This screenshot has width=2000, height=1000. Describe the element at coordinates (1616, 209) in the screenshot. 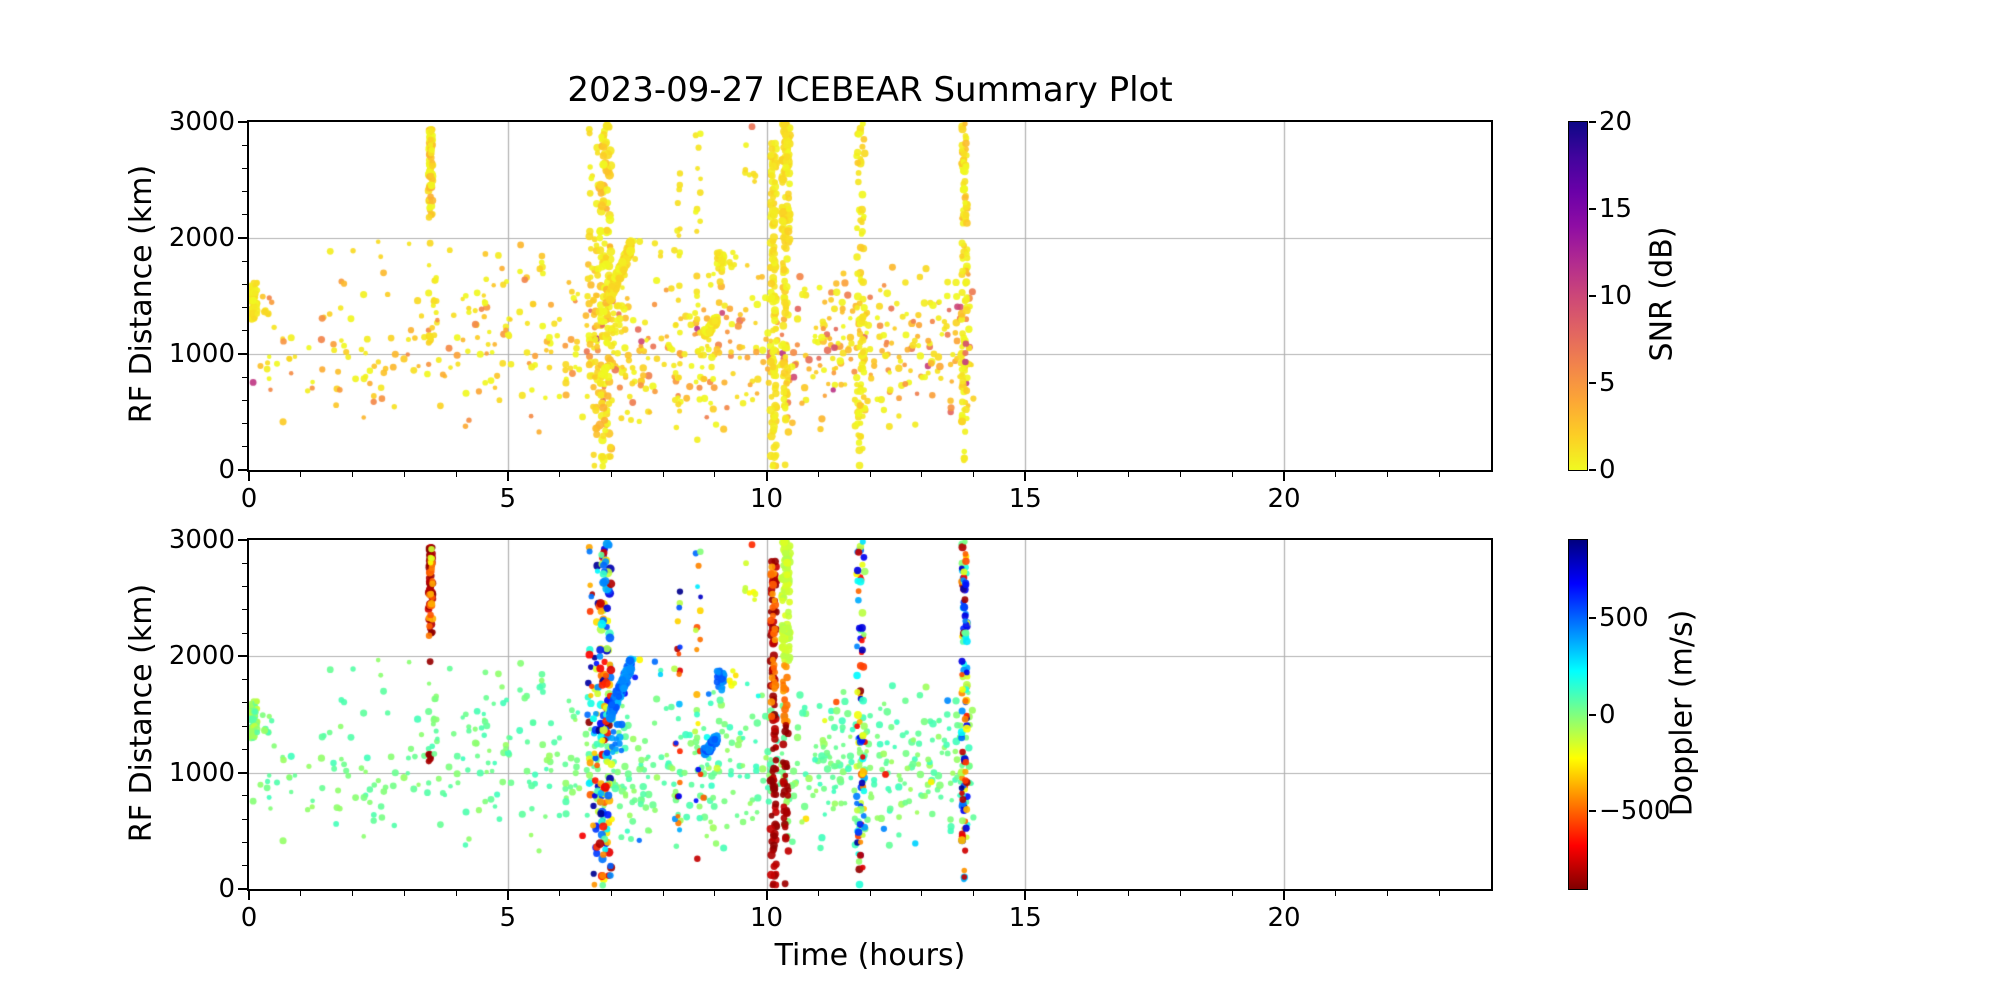

I see `colorbar-tick-label: 15` at that location.